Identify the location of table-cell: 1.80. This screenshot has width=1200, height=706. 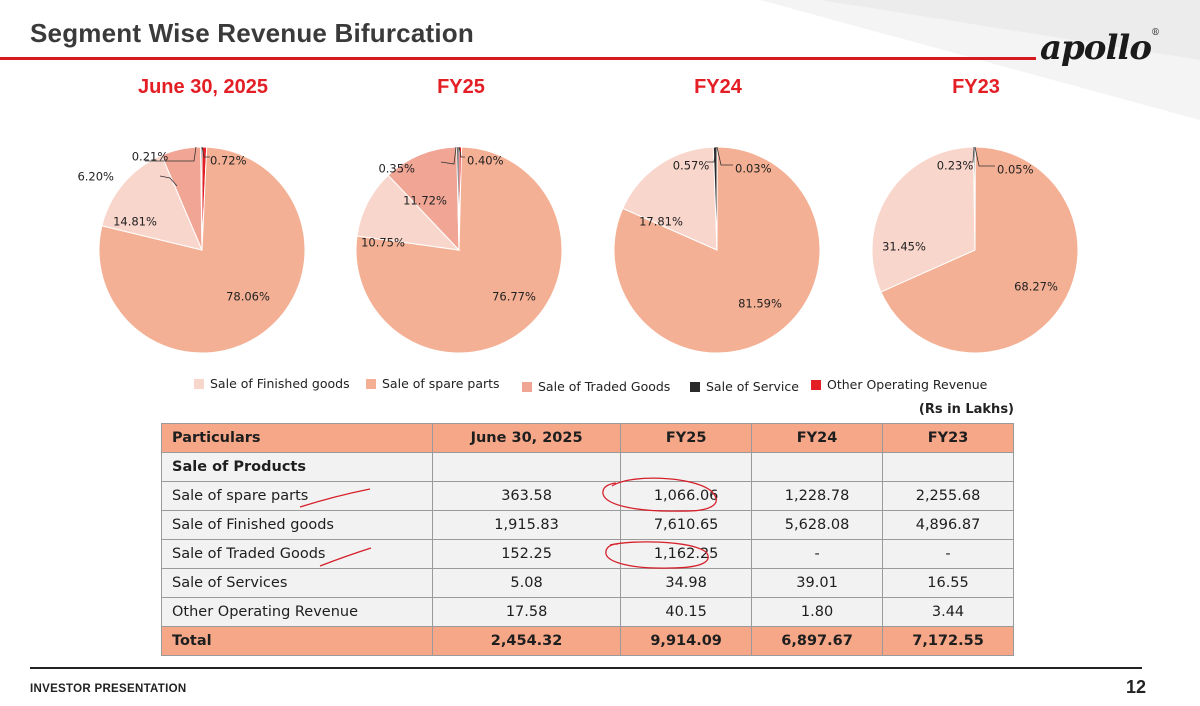
(817, 612).